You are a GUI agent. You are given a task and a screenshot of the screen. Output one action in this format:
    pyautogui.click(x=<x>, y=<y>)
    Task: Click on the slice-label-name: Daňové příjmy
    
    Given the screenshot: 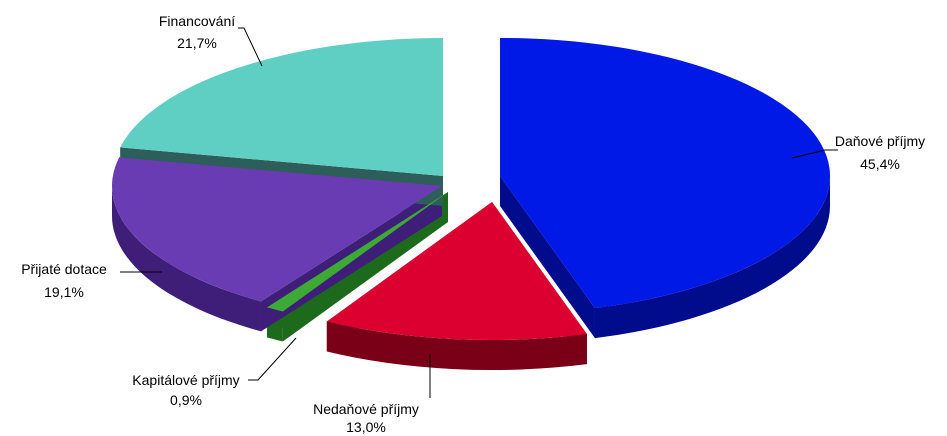 What is the action you would take?
    pyautogui.click(x=880, y=141)
    